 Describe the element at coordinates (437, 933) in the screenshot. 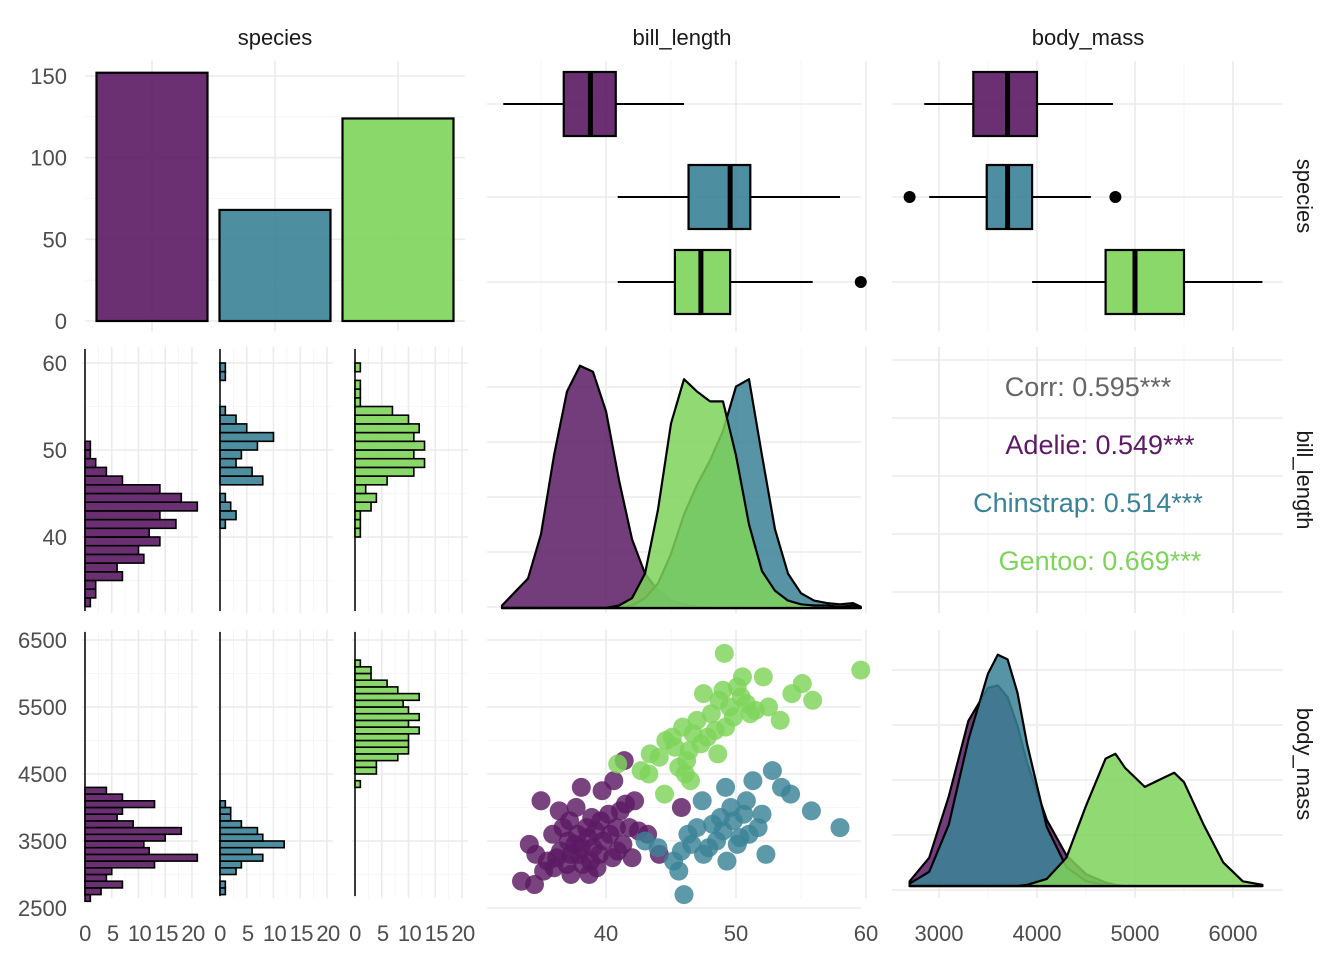

I see `x-tick-histogram-count: 15` at that location.